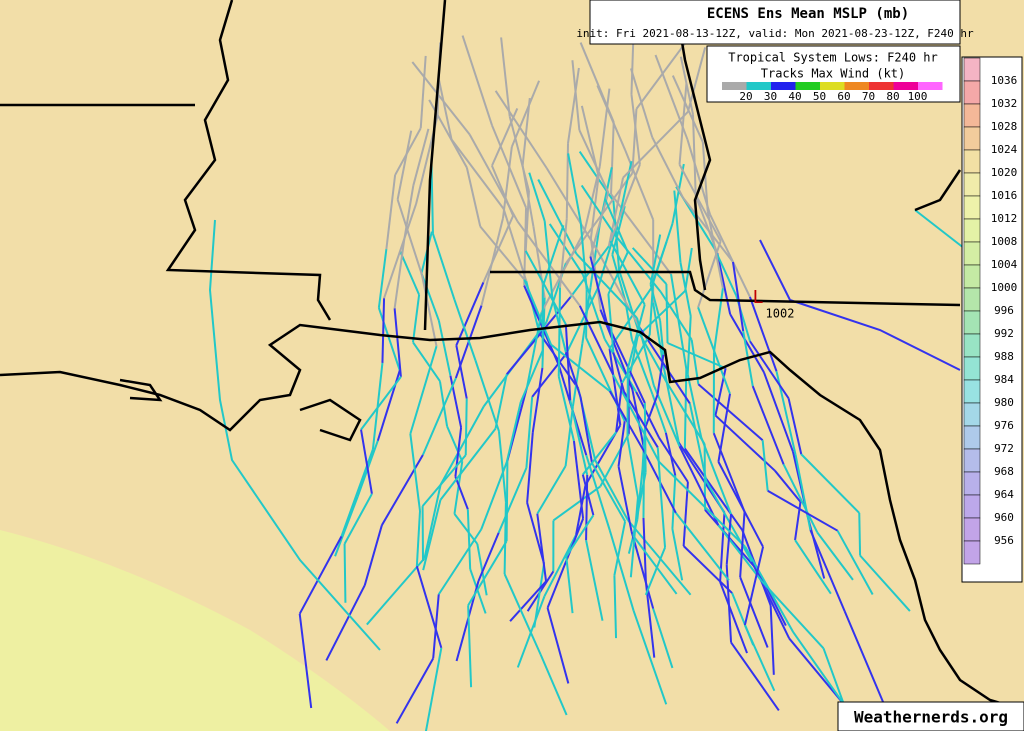 Image resolution: width=1024 pixels, height=731 pixels. Describe the element at coordinates (918, 96) in the screenshot. I see `wind-label: 100` at that location.